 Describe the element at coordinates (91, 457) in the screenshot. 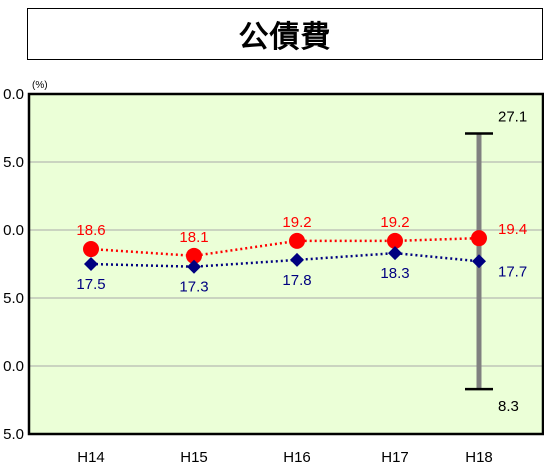

I see `x-tick-label: H14` at that location.